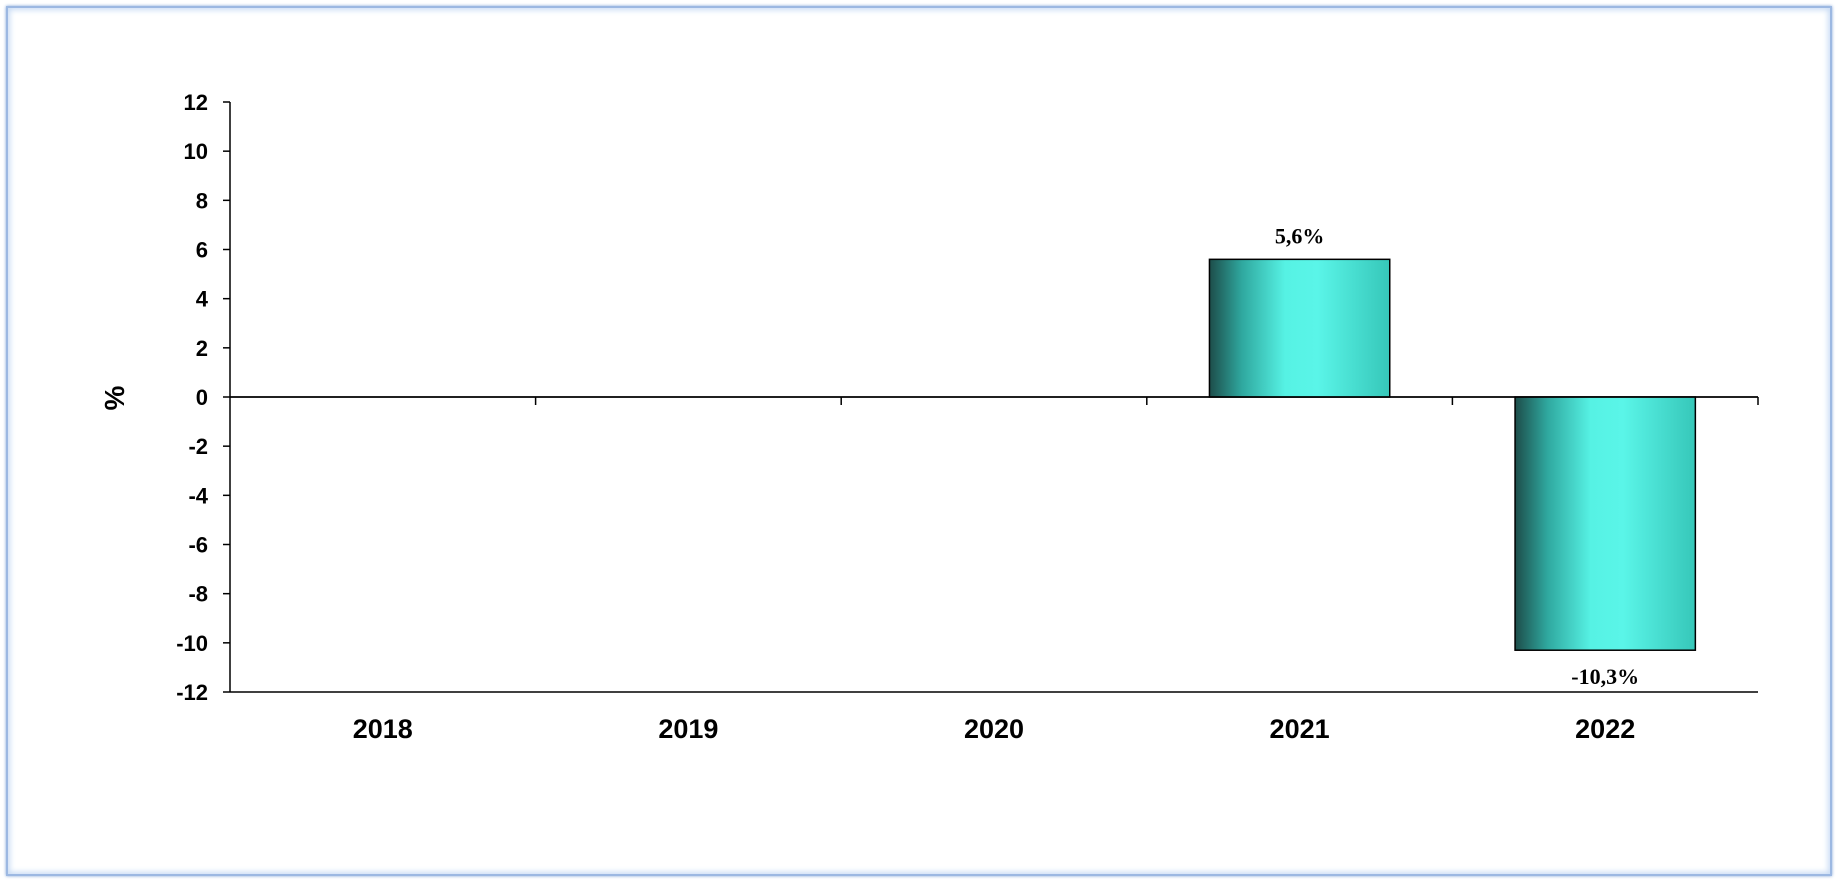 The width and height of the screenshot is (1836, 880). Describe the element at coordinates (1605, 729) in the screenshot. I see `x-tick-label: 2022` at that location.